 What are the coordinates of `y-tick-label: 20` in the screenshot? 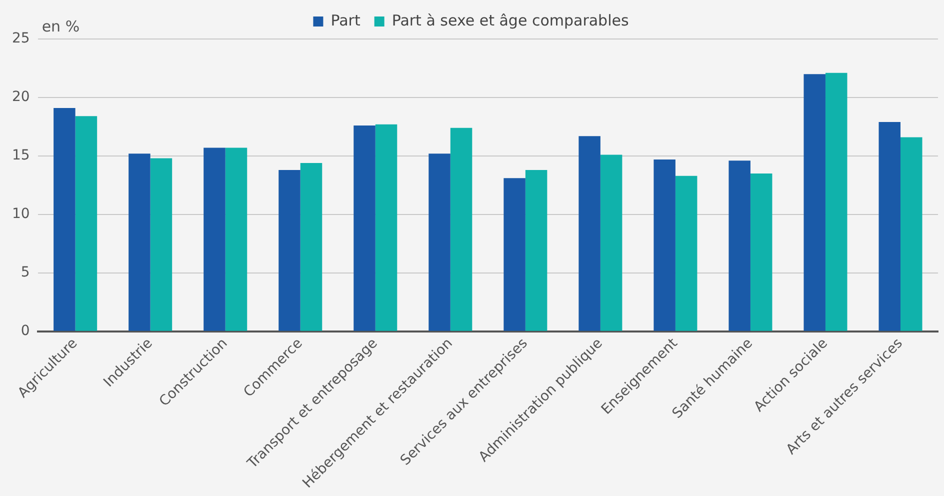 It's located at (21, 97).